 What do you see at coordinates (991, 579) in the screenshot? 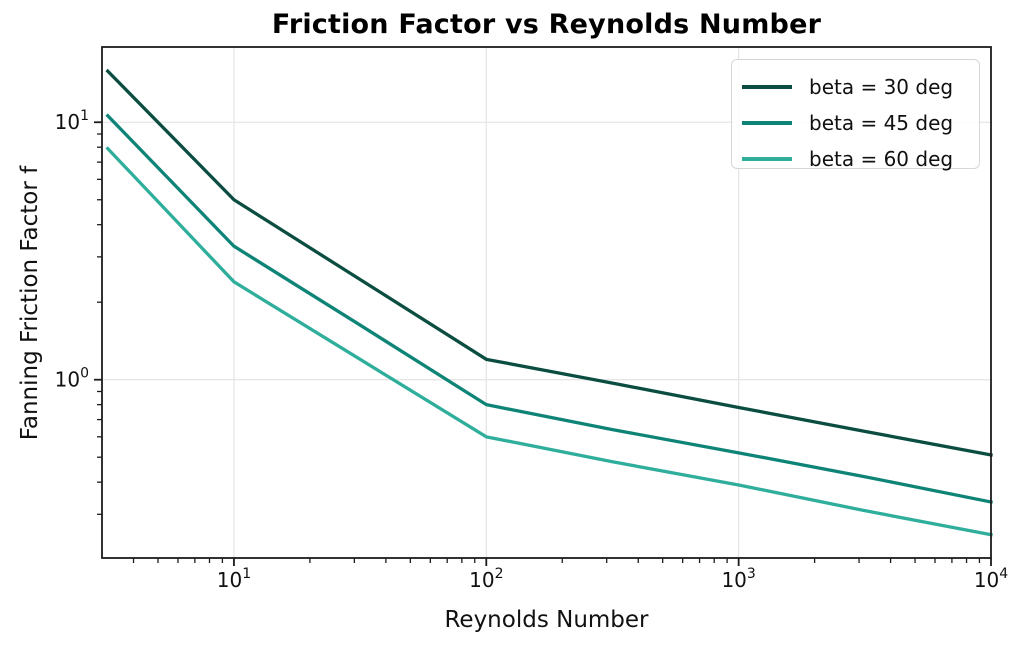
I see `x-tick-label: 10⁴` at bounding box center [991, 579].